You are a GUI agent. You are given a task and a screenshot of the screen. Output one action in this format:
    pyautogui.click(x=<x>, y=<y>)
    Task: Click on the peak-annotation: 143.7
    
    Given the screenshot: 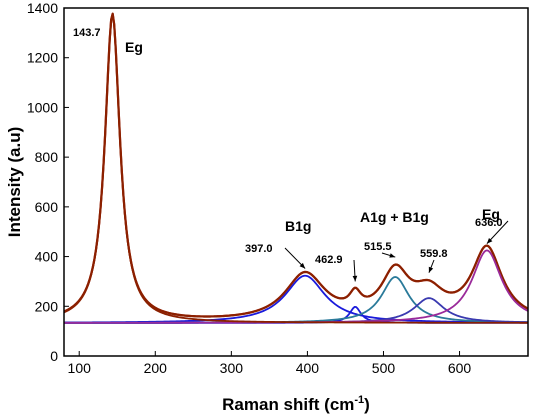 What is the action you would take?
    pyautogui.click(x=87, y=33)
    